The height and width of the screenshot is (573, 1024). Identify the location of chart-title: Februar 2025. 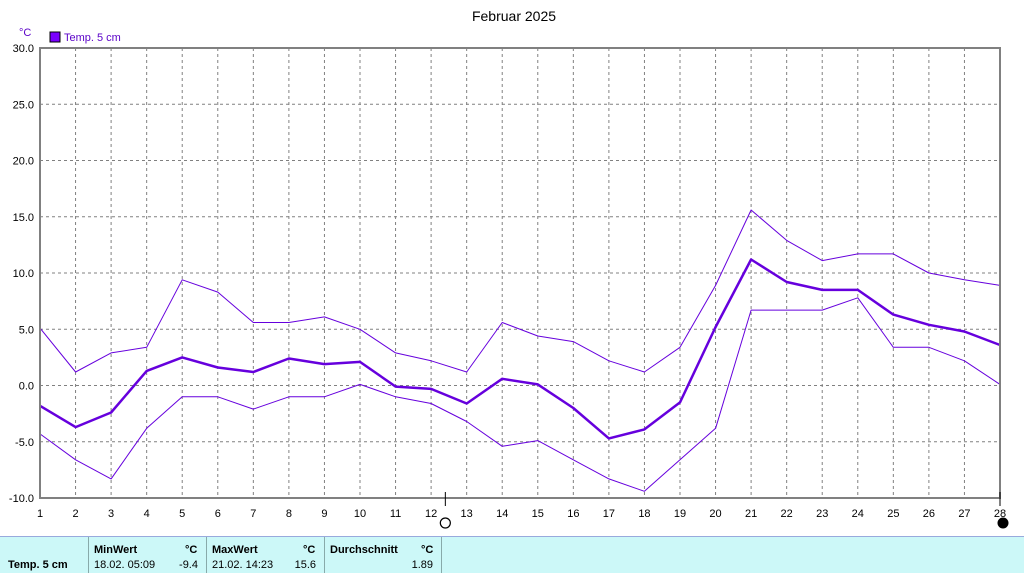
(514, 16).